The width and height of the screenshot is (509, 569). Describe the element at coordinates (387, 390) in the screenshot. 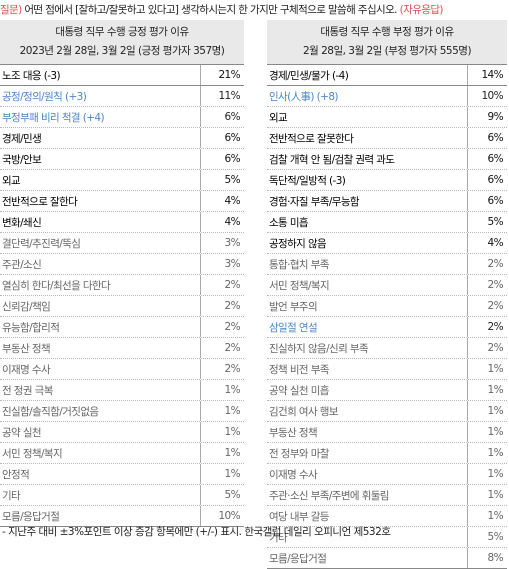

I see `table-row: 공약 실천 미흡 1%` at that location.